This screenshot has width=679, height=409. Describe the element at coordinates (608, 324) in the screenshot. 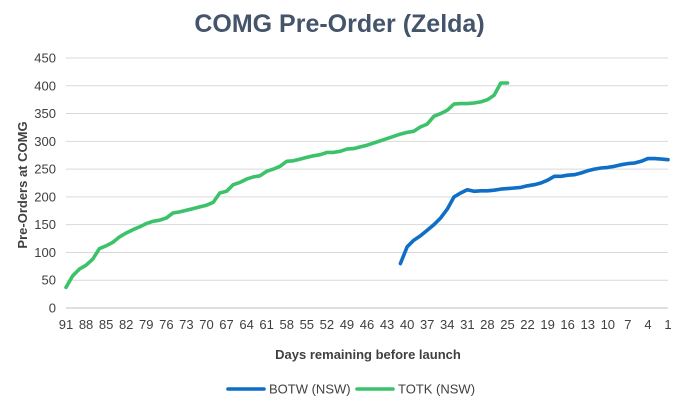

I see `x-tick-label: 10` at that location.